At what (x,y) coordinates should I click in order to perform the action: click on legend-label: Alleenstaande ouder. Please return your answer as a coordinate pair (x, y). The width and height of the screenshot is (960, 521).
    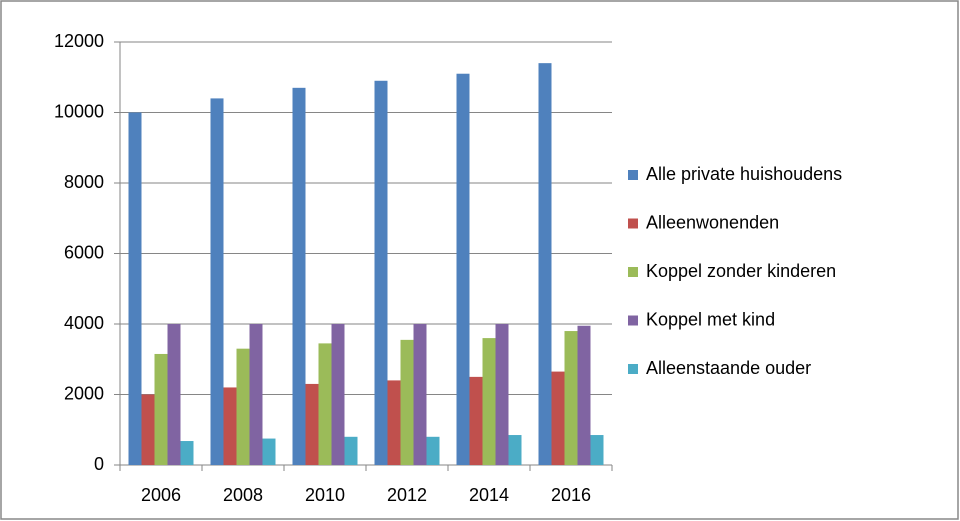
    Looking at the image, I should click on (728, 368).